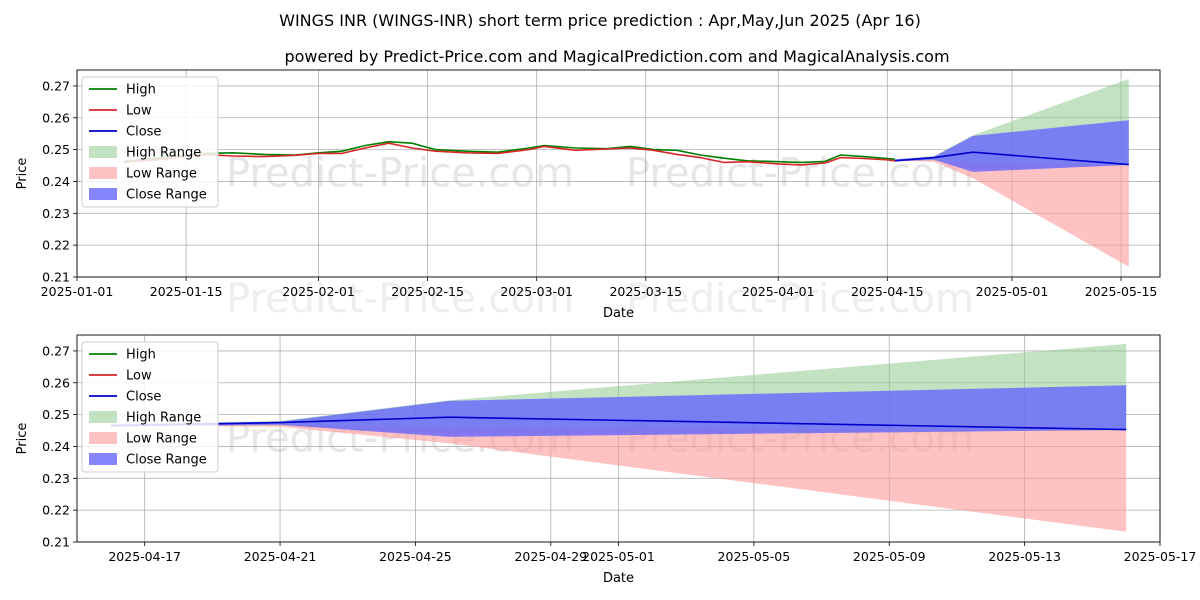  What do you see at coordinates (536, 291) in the screenshot?
I see `x-tick-label: 2025-03-01` at bounding box center [536, 291].